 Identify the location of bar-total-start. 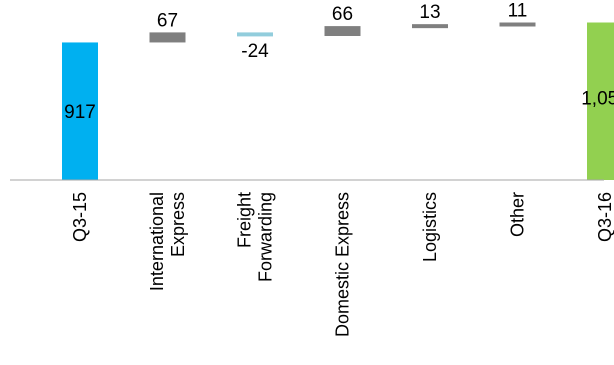
(80, 111).